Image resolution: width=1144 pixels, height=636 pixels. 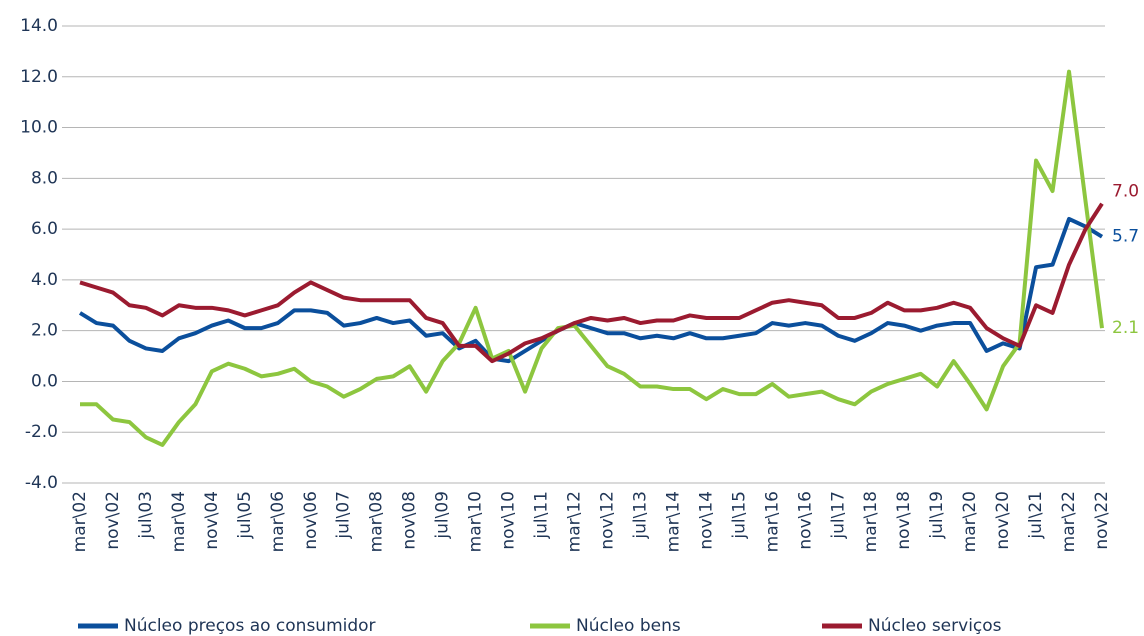 I want to click on x-tick-label: nov\06, so click(x=311, y=520).